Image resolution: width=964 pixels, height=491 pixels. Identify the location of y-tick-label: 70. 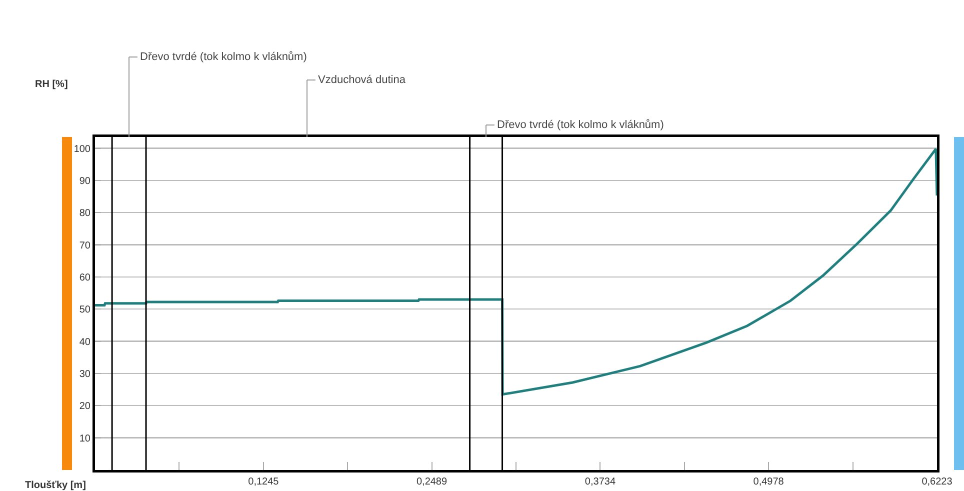
(85, 246).